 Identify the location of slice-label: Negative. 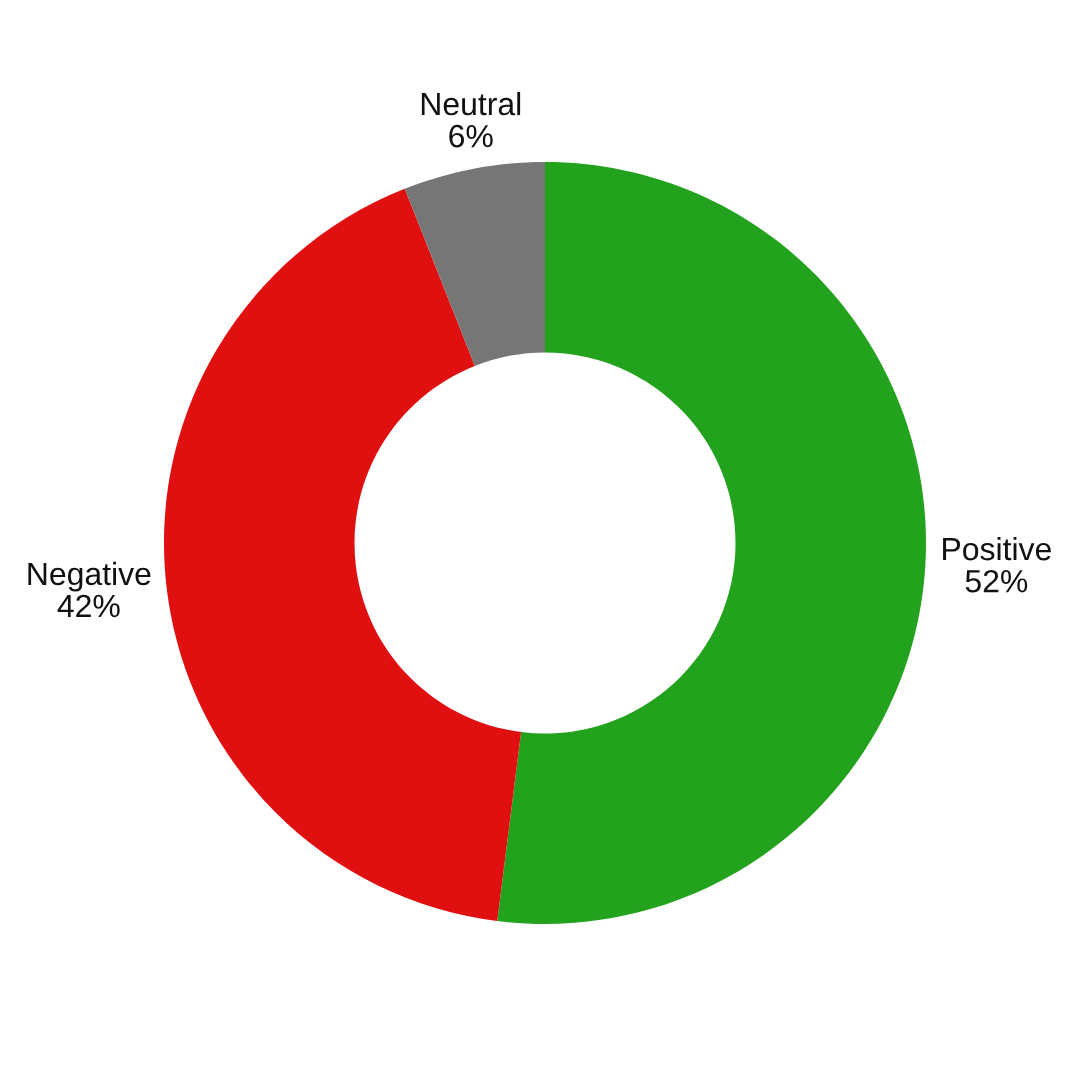
(89, 576).